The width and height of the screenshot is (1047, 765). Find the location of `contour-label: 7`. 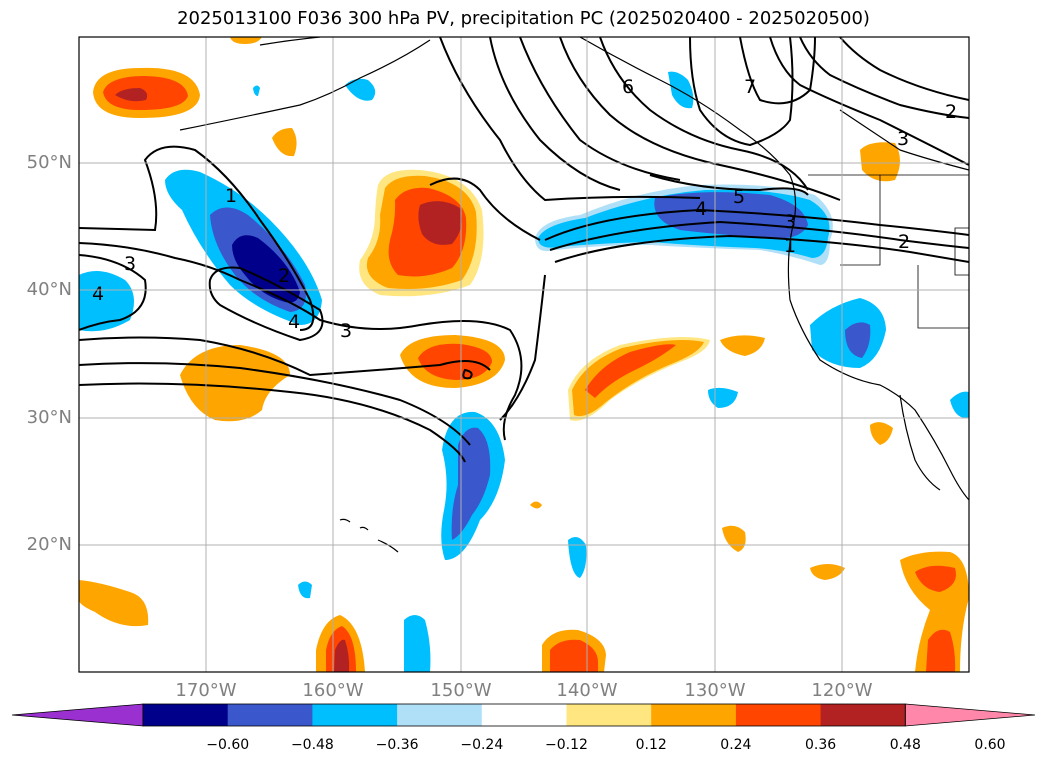

contour-label: 7 is located at coordinates (750, 87).